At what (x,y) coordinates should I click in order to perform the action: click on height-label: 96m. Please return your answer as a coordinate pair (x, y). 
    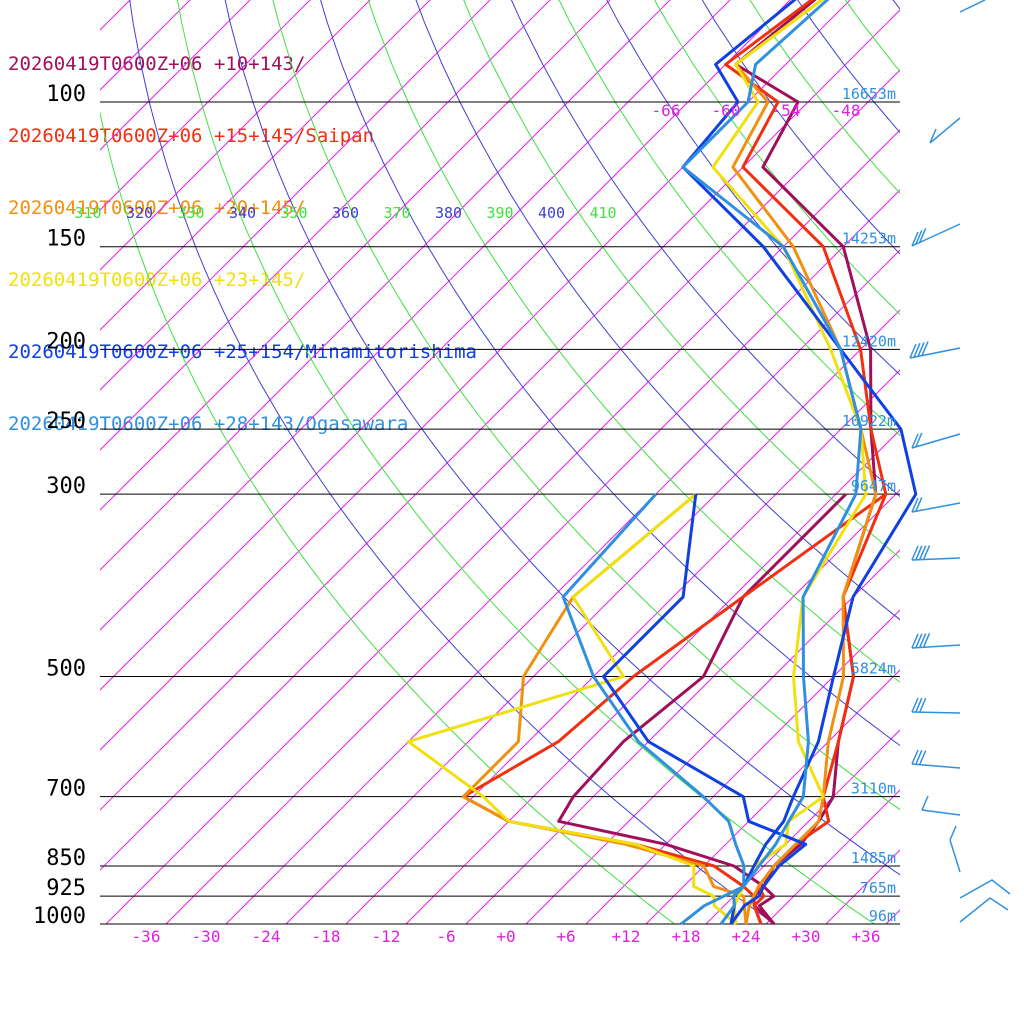
    Looking at the image, I should click on (882, 916).